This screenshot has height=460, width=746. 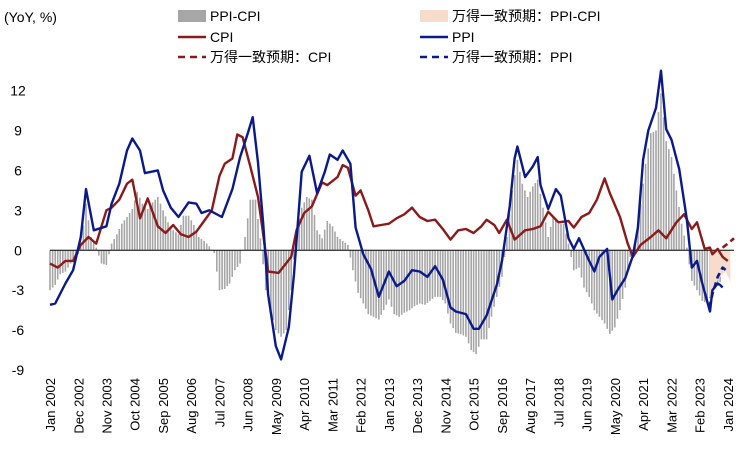 What do you see at coordinates (718, 287) in the screenshot?
I see `forecast-ppi-line` at bounding box center [718, 287].